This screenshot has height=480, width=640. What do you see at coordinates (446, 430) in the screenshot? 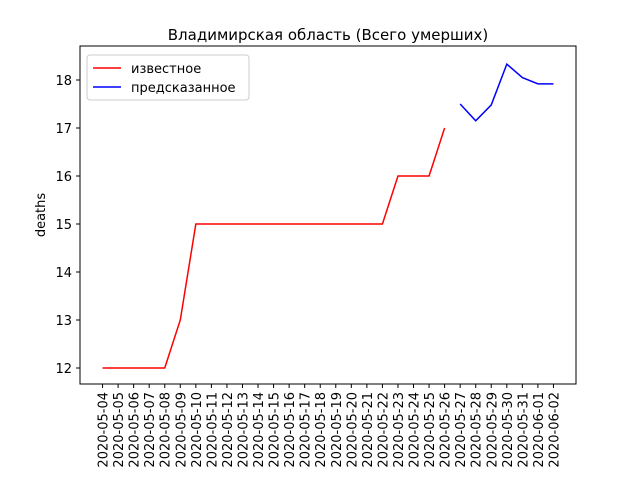
I see `x-tick-label: 2020-05-26` at bounding box center [446, 430].